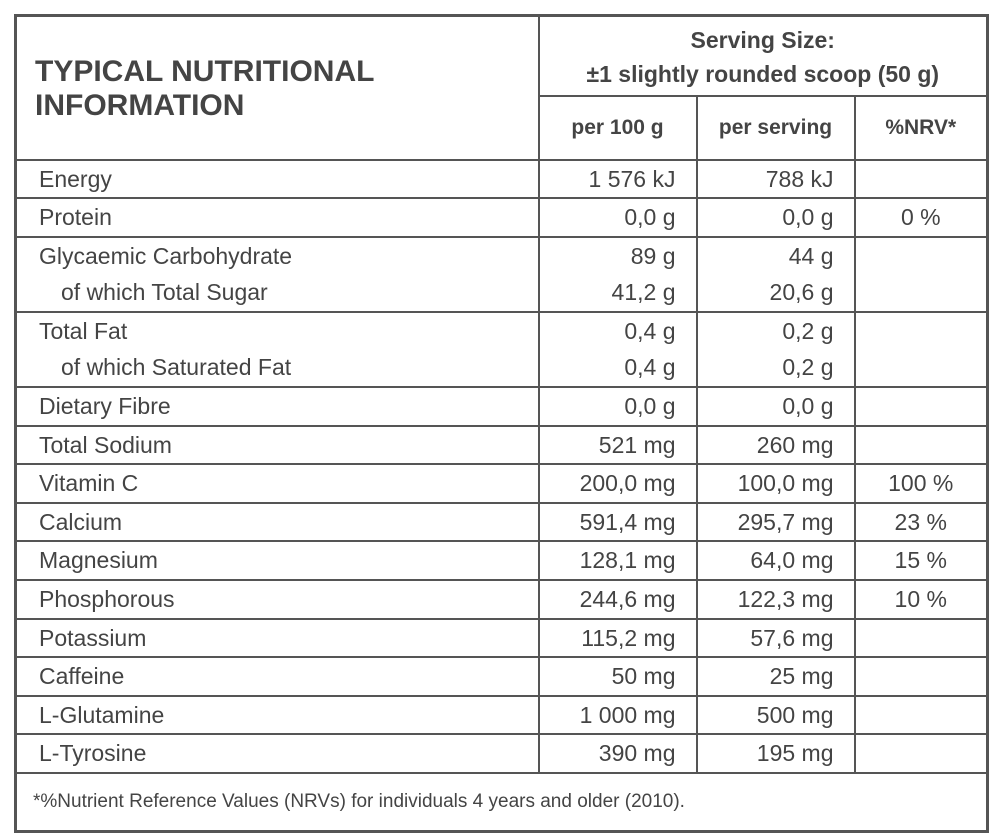 This screenshot has width=1000, height=833. What do you see at coordinates (799, 178) in the screenshot?
I see `cell-line: 788 kJ` at bounding box center [799, 178].